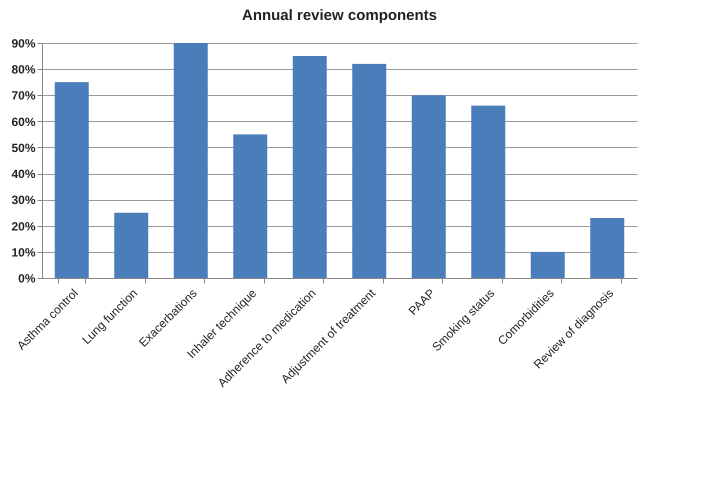 The height and width of the screenshot is (489, 708). Describe the element at coordinates (23, 147) in the screenshot. I see `y-tick-label: 50%` at that location.